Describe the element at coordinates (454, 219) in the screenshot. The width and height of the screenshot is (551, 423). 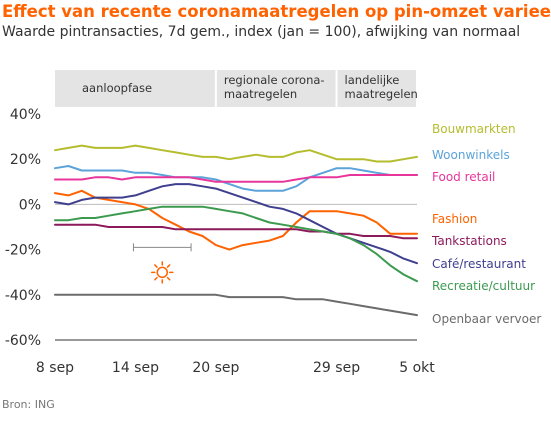
I see `legend-label-fashion: Fashion` at that location.